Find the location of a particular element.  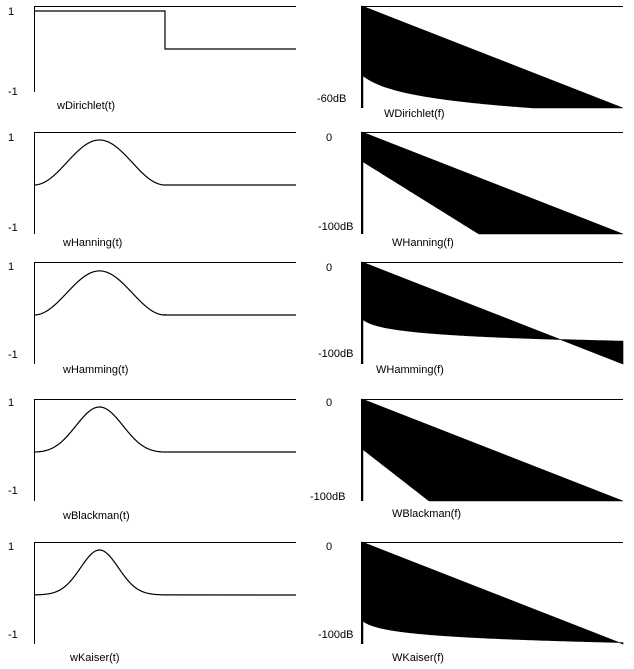

time-plot-wdirichlett is located at coordinates (165, 49).